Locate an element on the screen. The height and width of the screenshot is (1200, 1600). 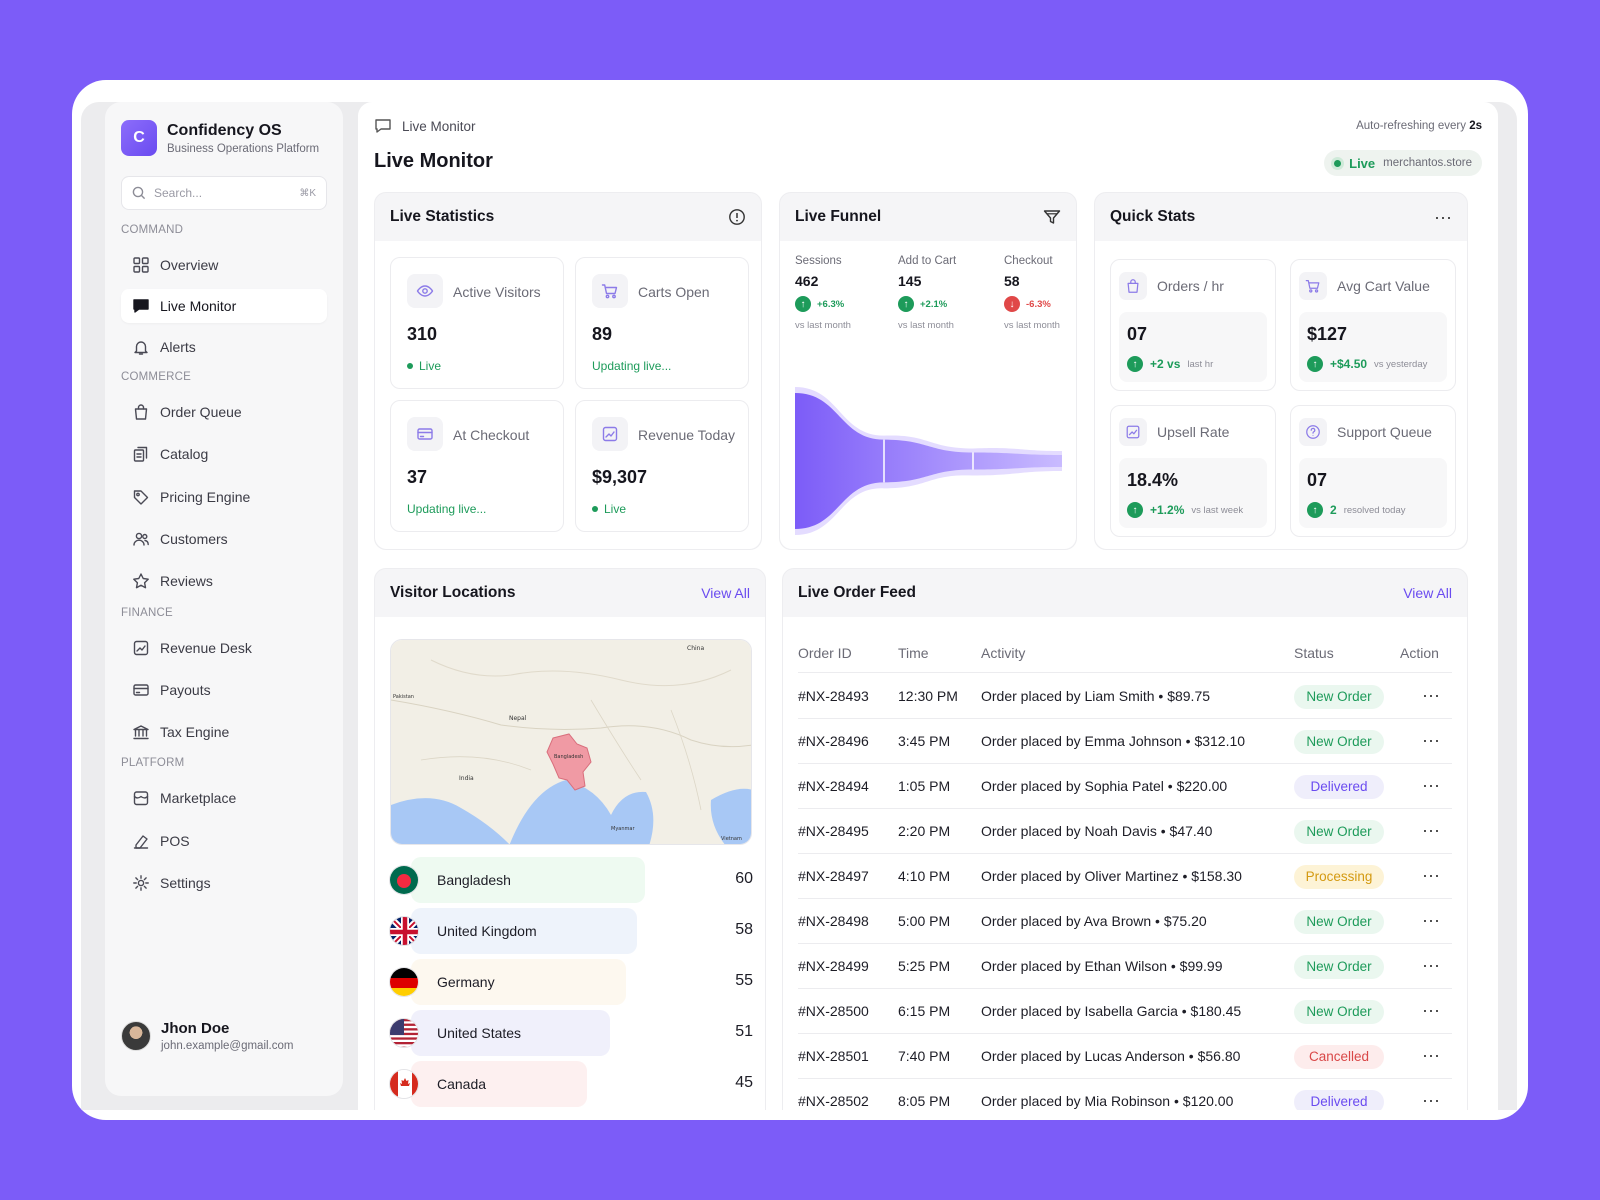
quick-stat-upsell-rate: Upsell Rate 18.4% ↑ +1.2% vs last week is located at coordinates (1193, 471).